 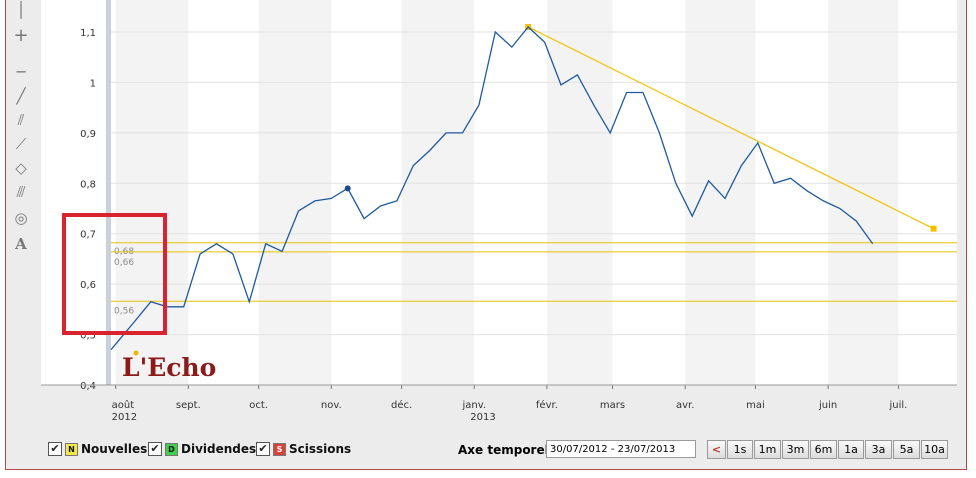 What do you see at coordinates (21, 244) in the screenshot?
I see `text-icon: A` at bounding box center [21, 244].